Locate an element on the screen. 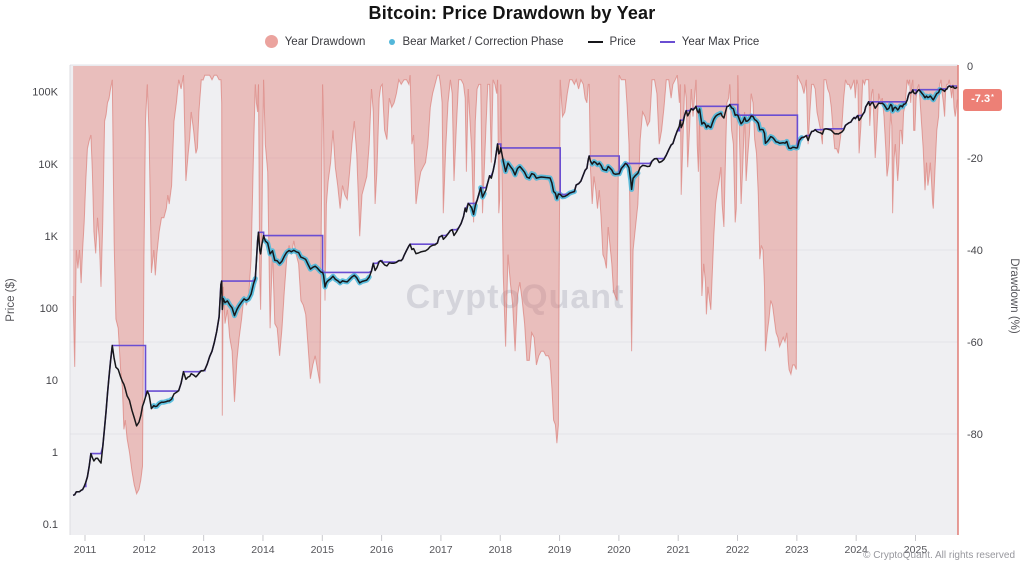  x-tick-label: 2023 is located at coordinates (797, 550).